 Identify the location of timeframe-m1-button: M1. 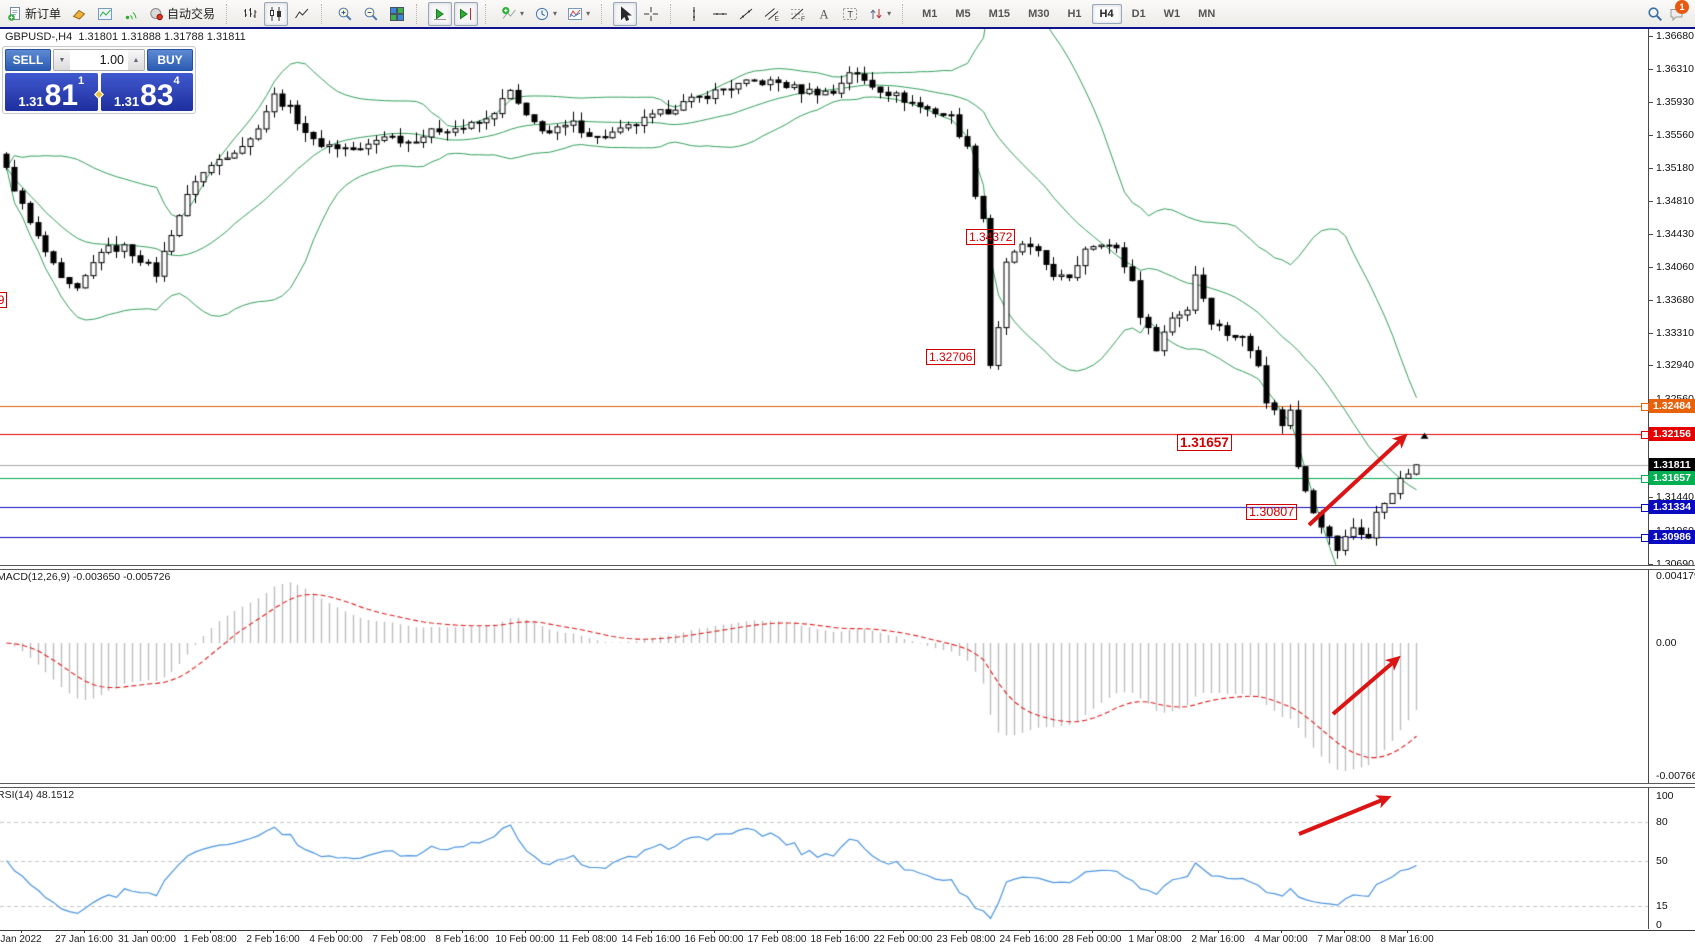
(930, 13).